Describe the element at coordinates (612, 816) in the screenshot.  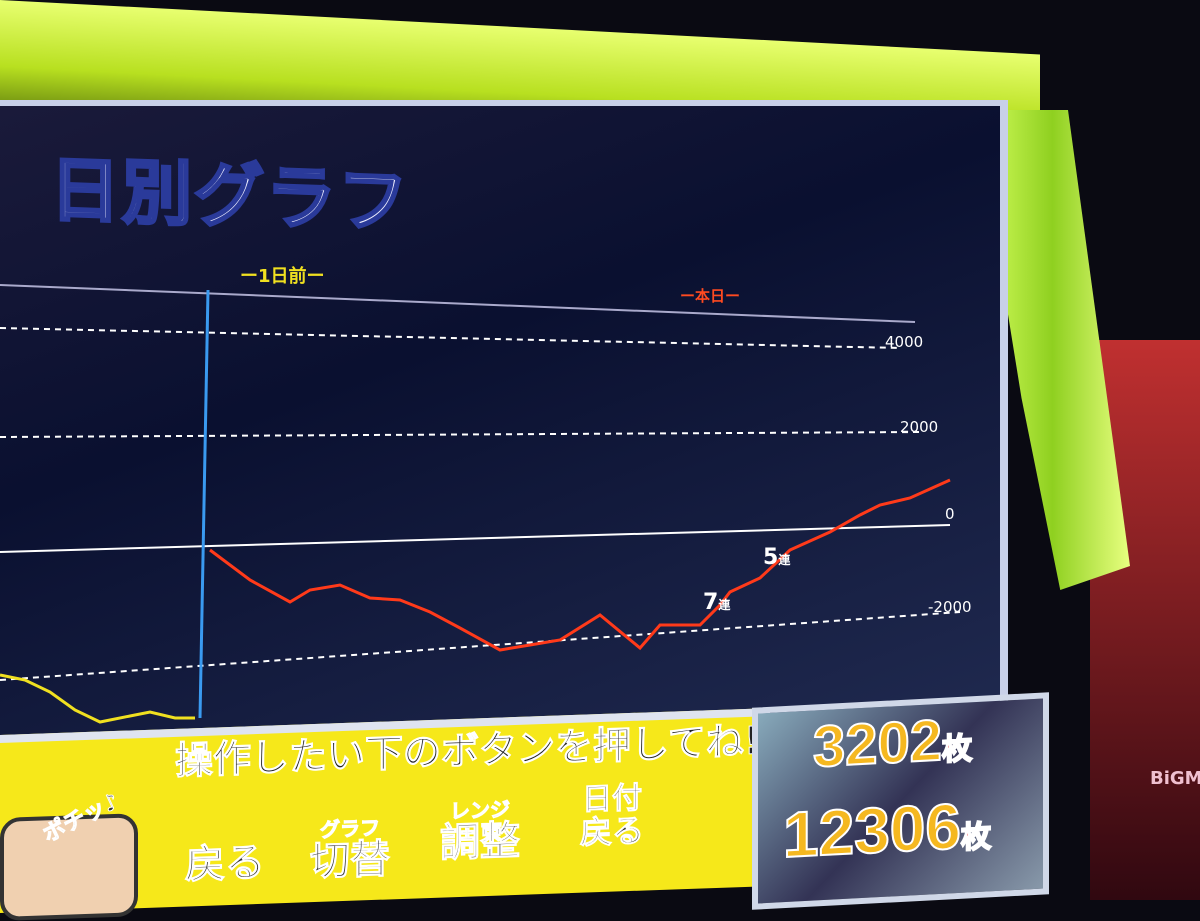
I see `date-back-button: 日付 戻る` at that location.